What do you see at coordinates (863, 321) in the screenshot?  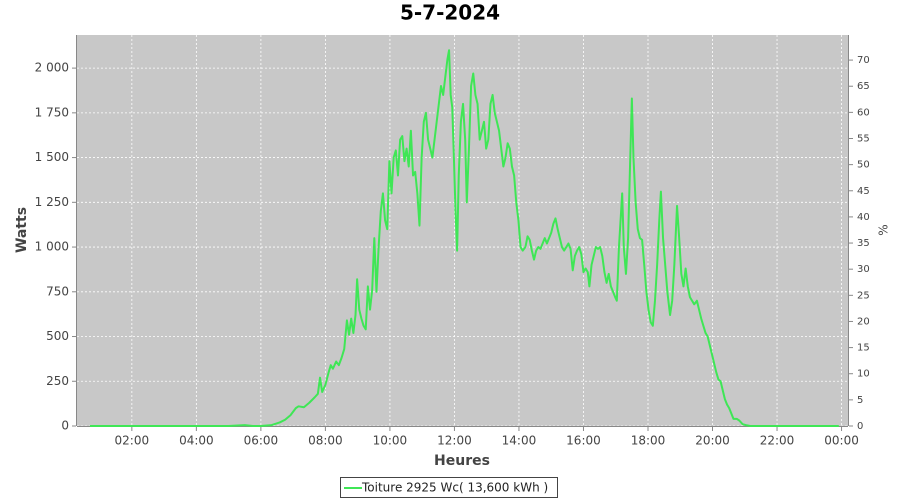 I see `y2-tick-label: 20` at bounding box center [863, 321].